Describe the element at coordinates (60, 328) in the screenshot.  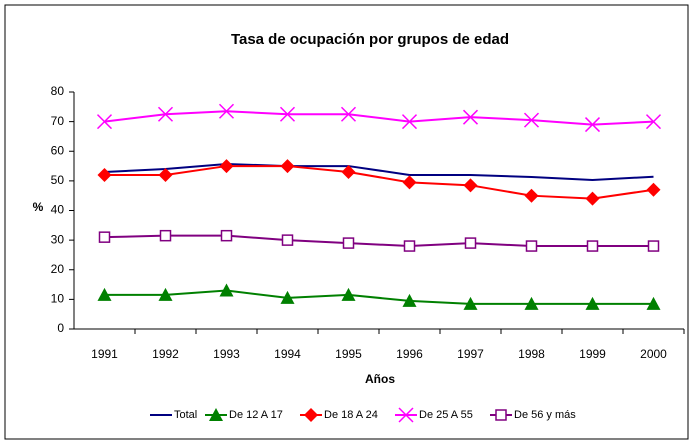
I see `y-tick-label: 0` at that location.